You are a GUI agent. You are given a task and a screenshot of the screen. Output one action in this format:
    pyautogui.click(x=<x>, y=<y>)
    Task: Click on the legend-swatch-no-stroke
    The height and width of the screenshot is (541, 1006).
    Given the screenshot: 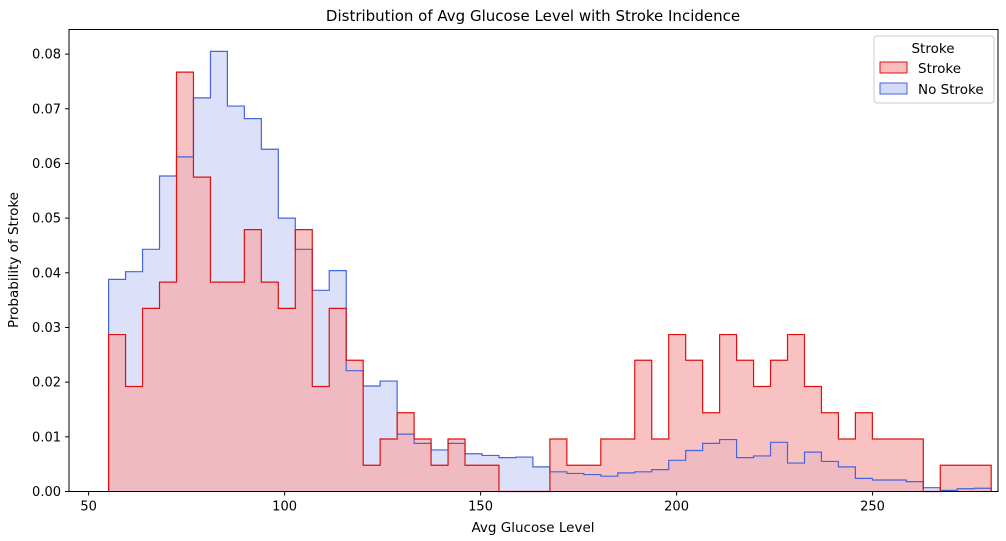 What is the action you would take?
    pyautogui.click(x=893, y=88)
    